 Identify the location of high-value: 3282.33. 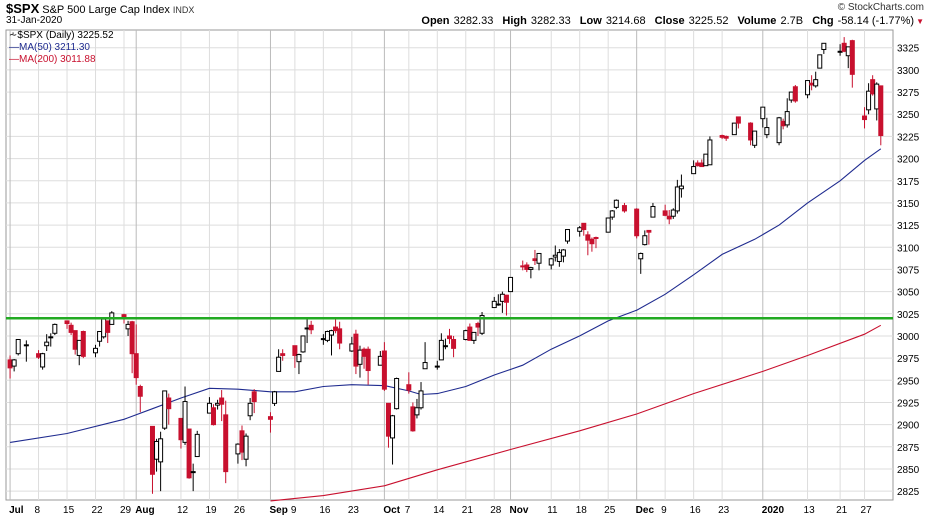
(550, 21).